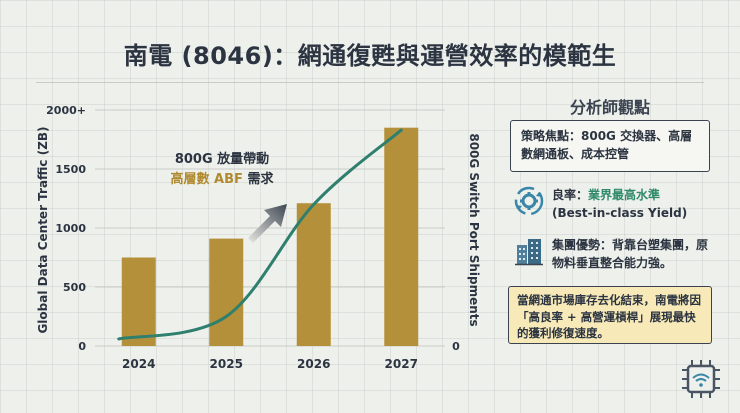  Describe the element at coordinates (226, 364) in the screenshot. I see `x-tick-label: 2025` at that location.